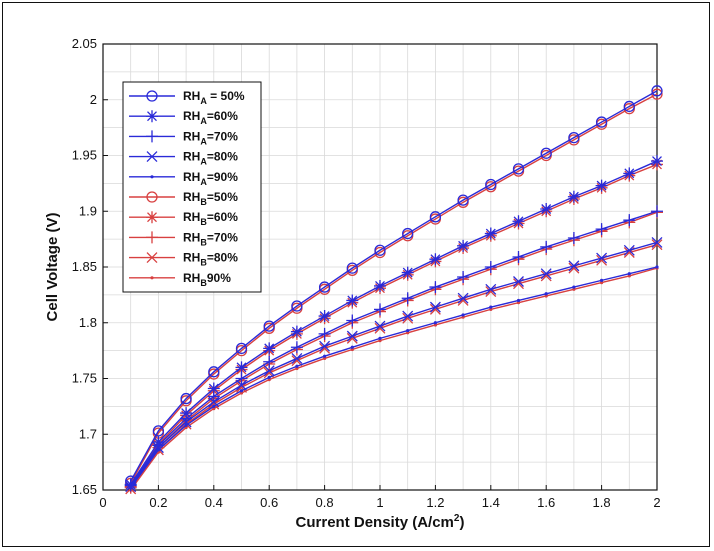  What do you see at coordinates (222, 197) in the screenshot?
I see `legend-label-suffix: =50%` at bounding box center [222, 197].